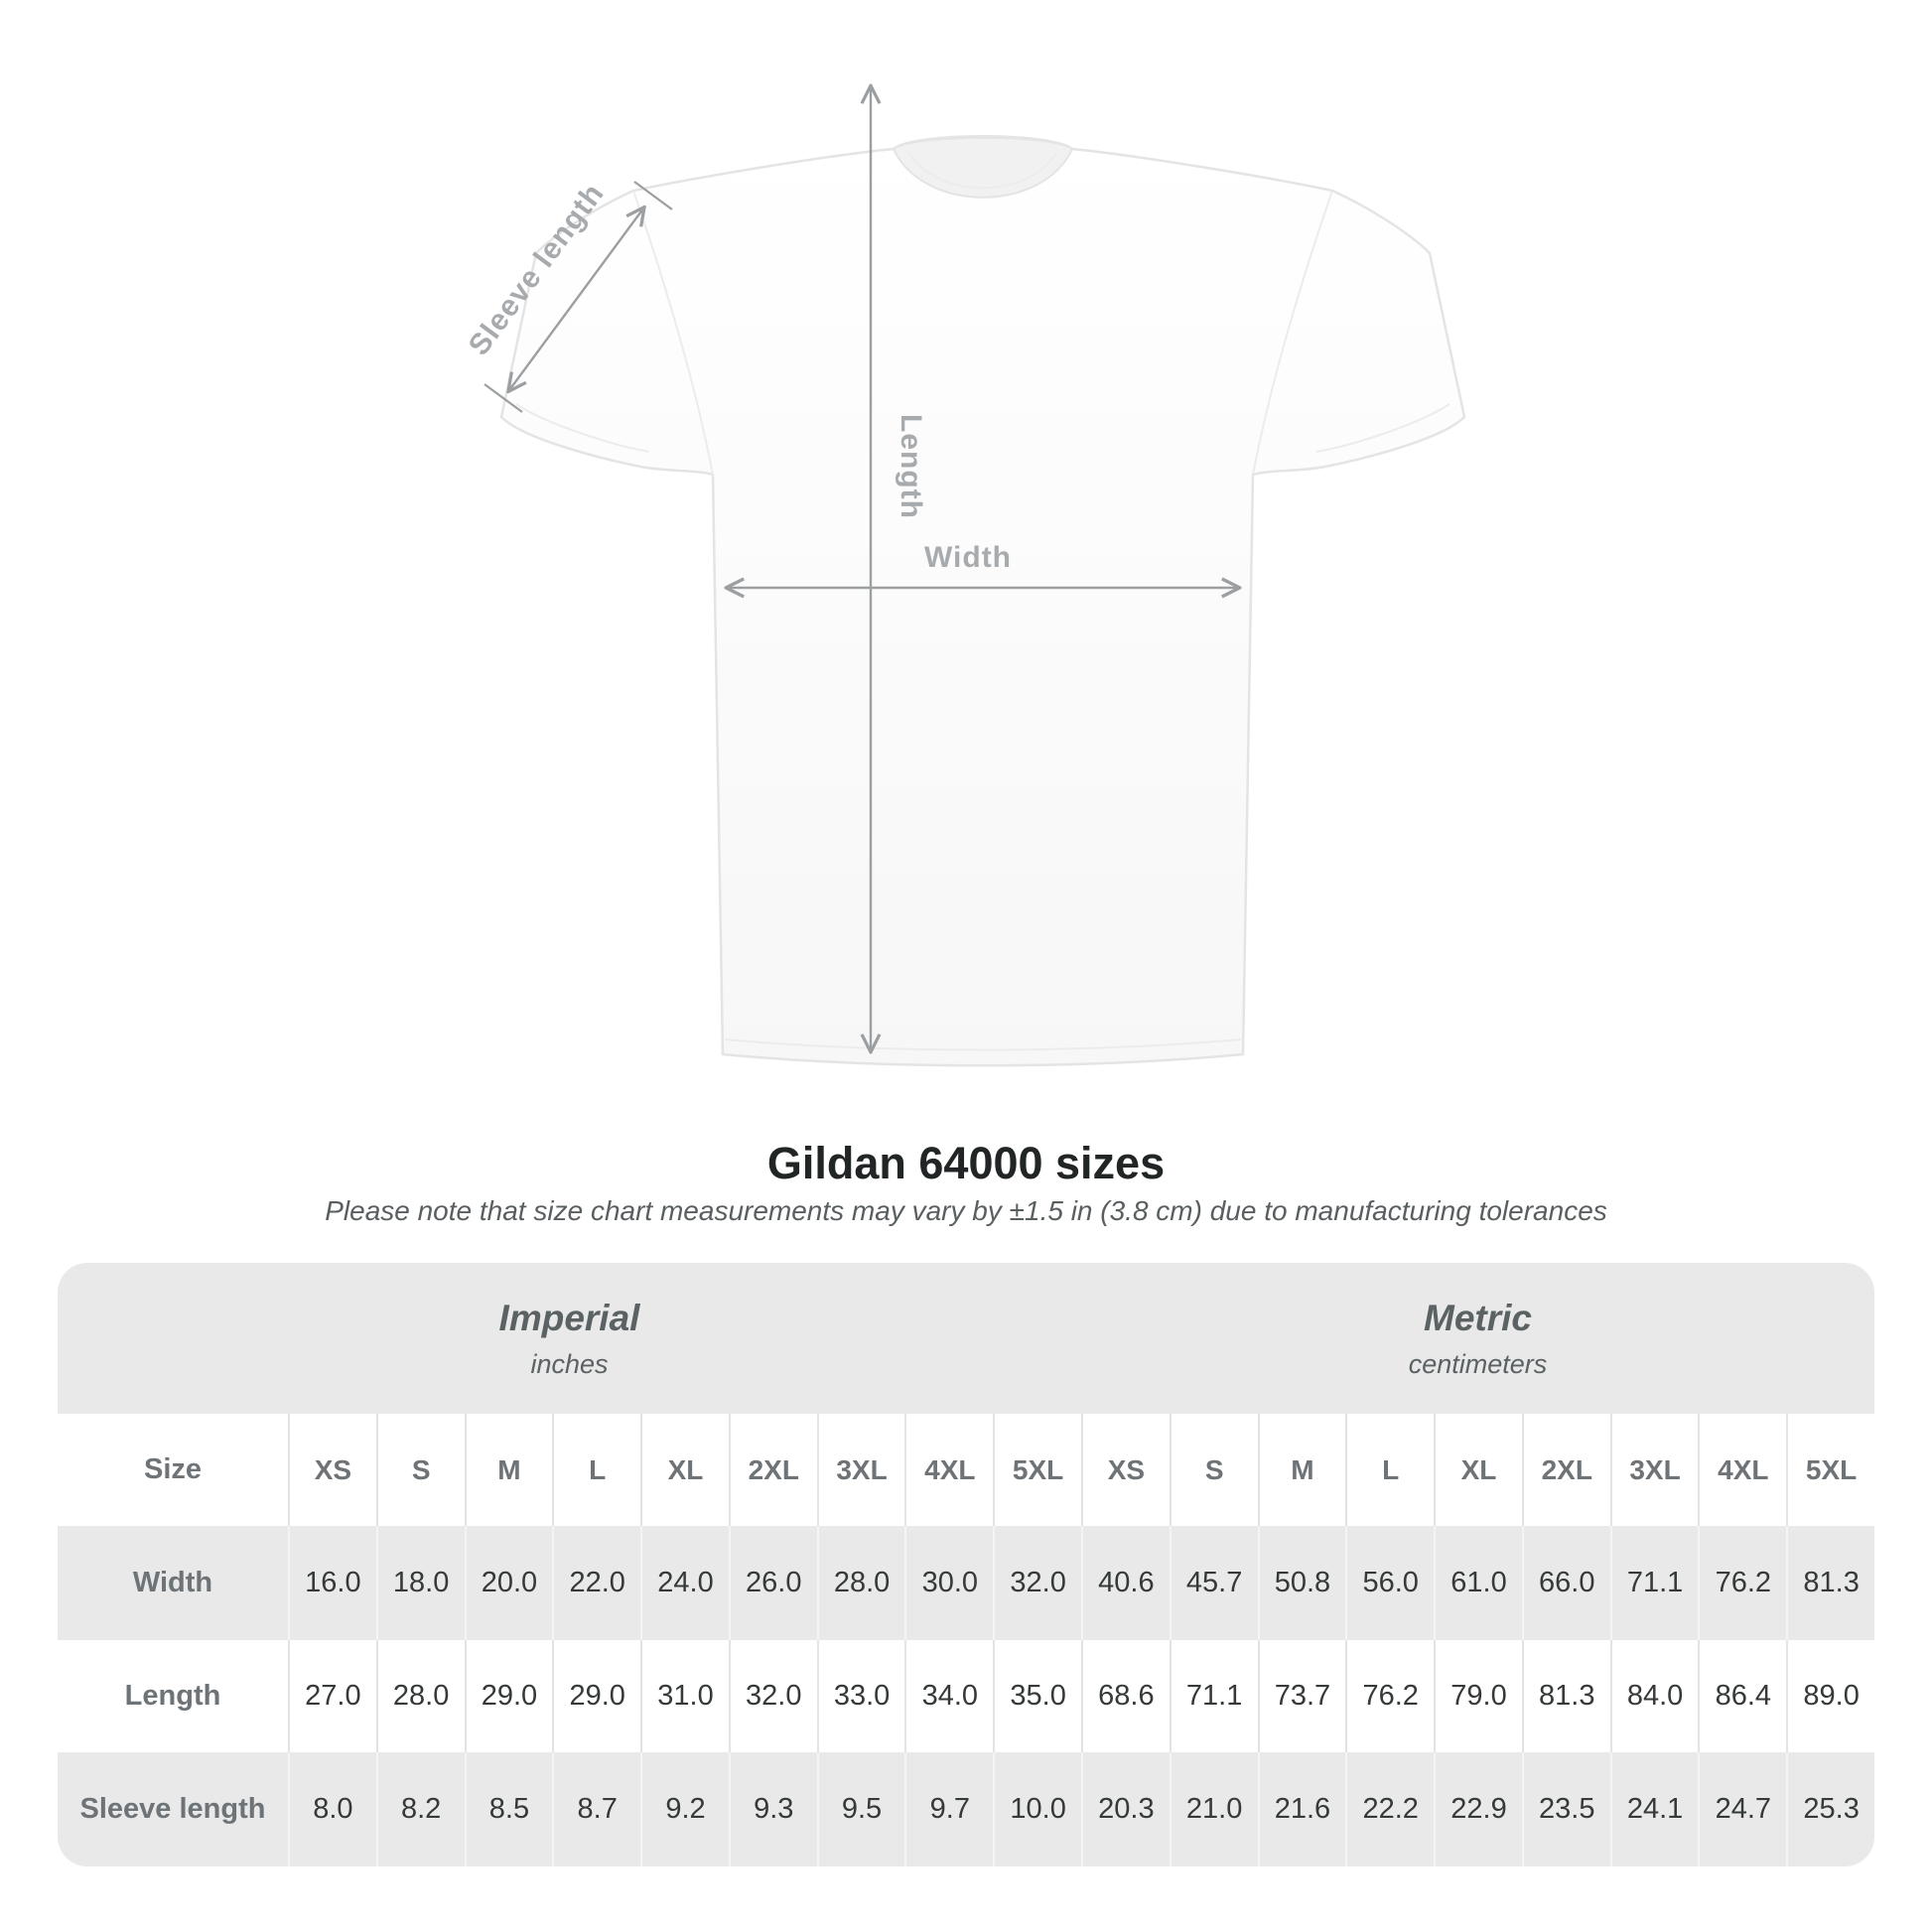 This screenshot has width=1932, height=1932. What do you see at coordinates (1654, 1696) in the screenshot?
I see `table-cell: 84.0` at bounding box center [1654, 1696].